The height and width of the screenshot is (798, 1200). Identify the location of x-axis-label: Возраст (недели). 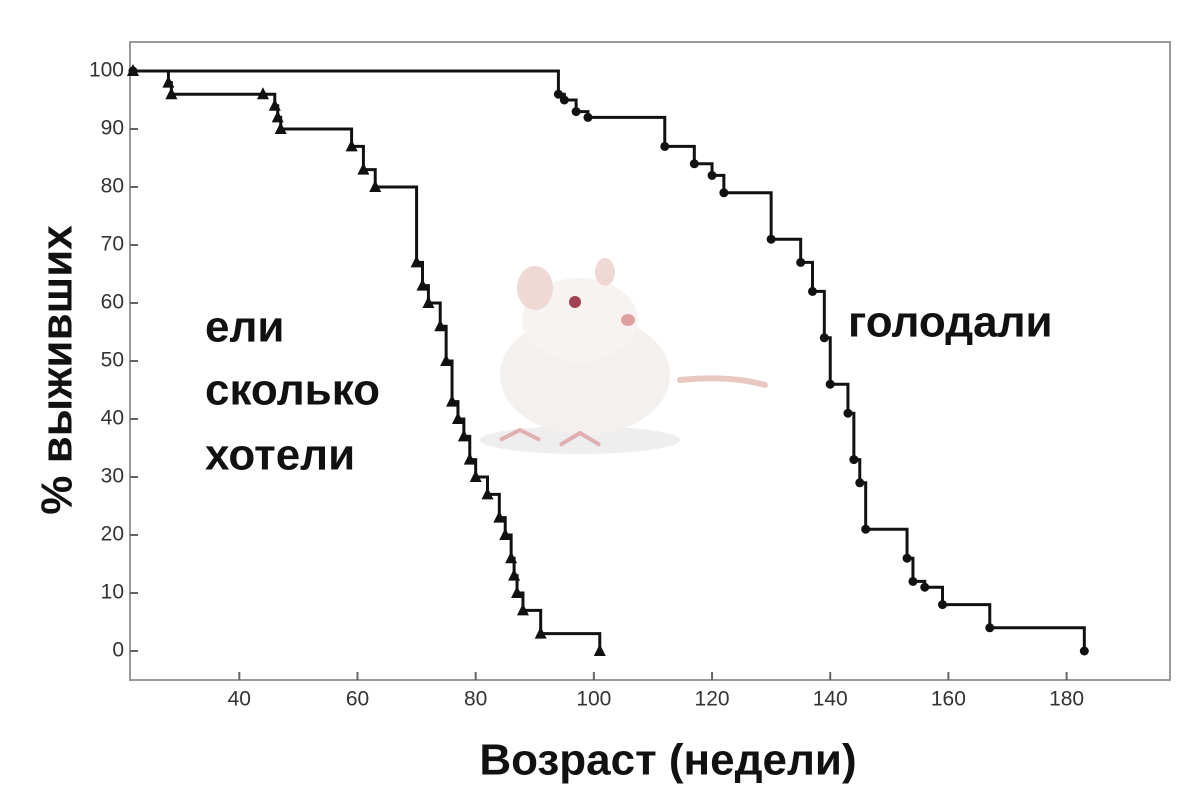
(667, 760).